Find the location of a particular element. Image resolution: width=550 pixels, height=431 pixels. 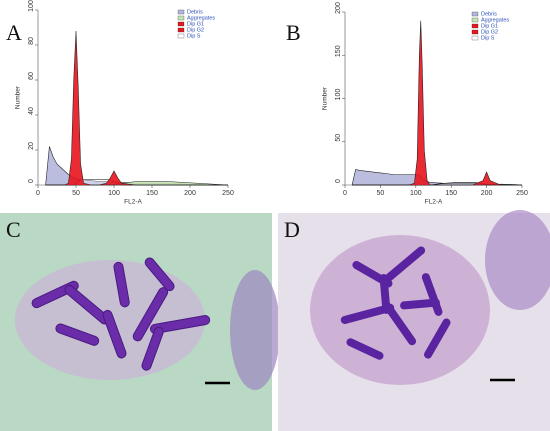

panel-label: A is located at coordinates (14, 32).